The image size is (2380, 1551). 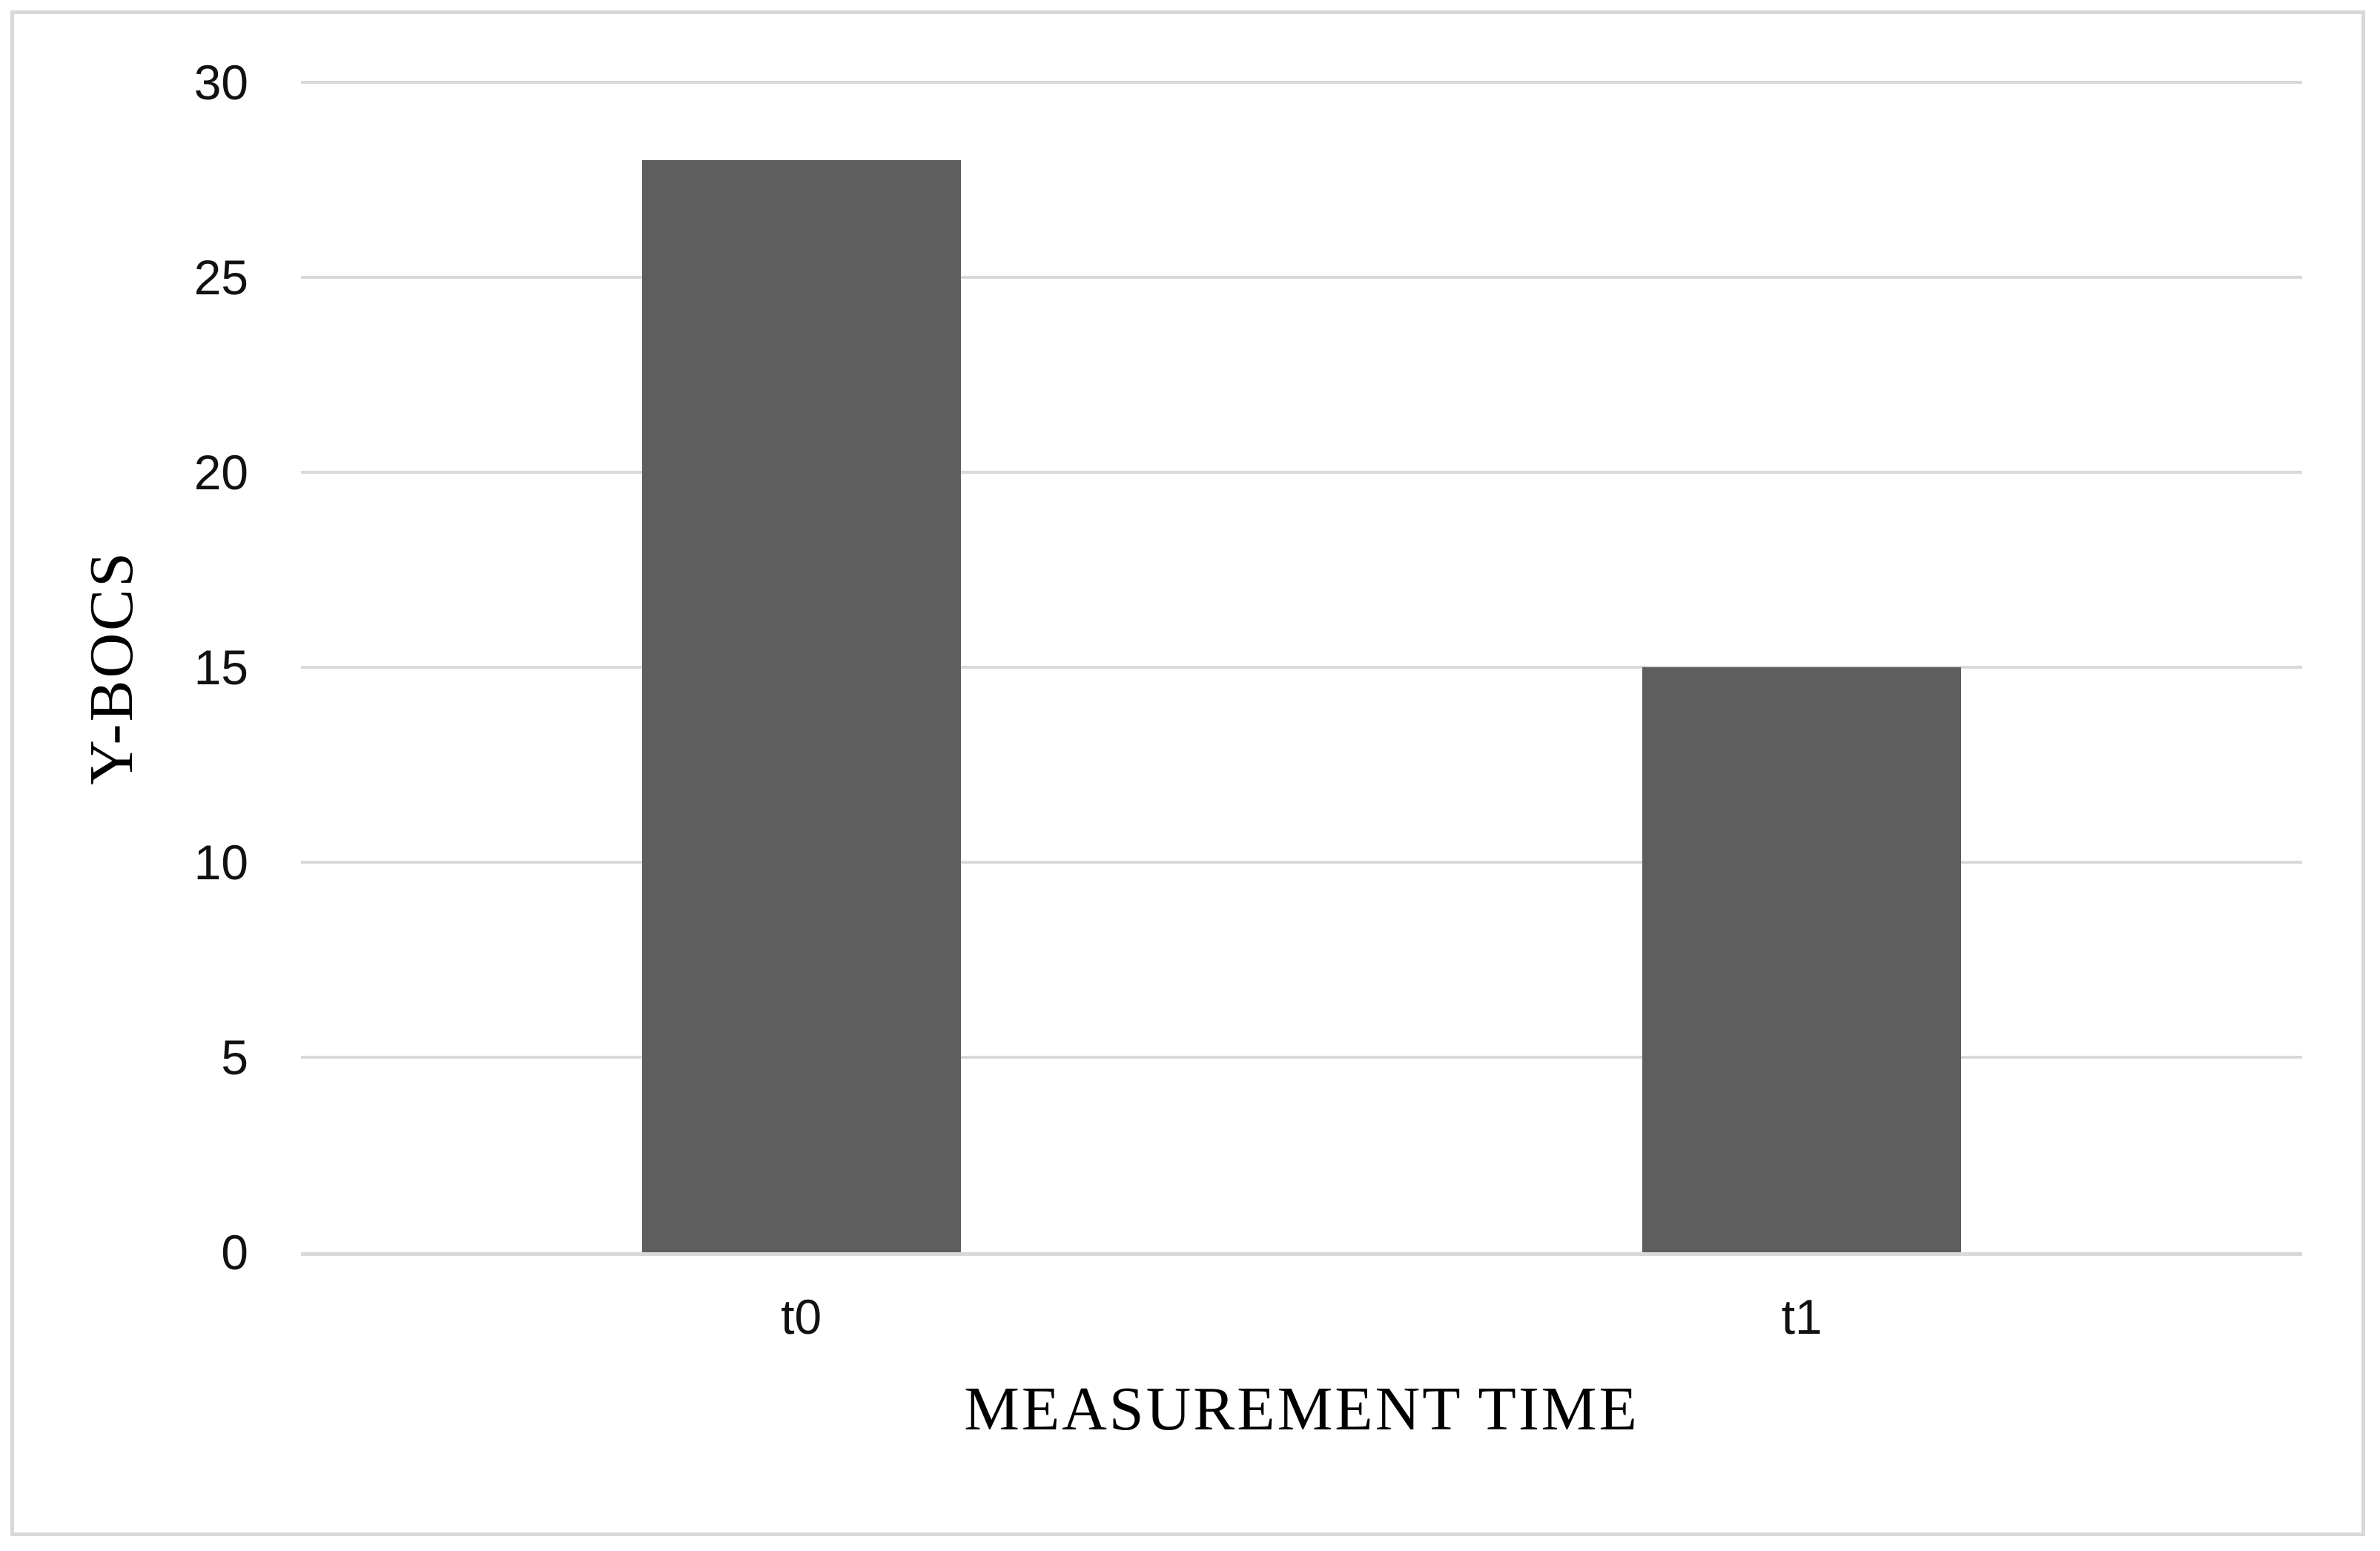 What do you see at coordinates (1301, 862) in the screenshot?
I see `gridline-y10` at bounding box center [1301, 862].